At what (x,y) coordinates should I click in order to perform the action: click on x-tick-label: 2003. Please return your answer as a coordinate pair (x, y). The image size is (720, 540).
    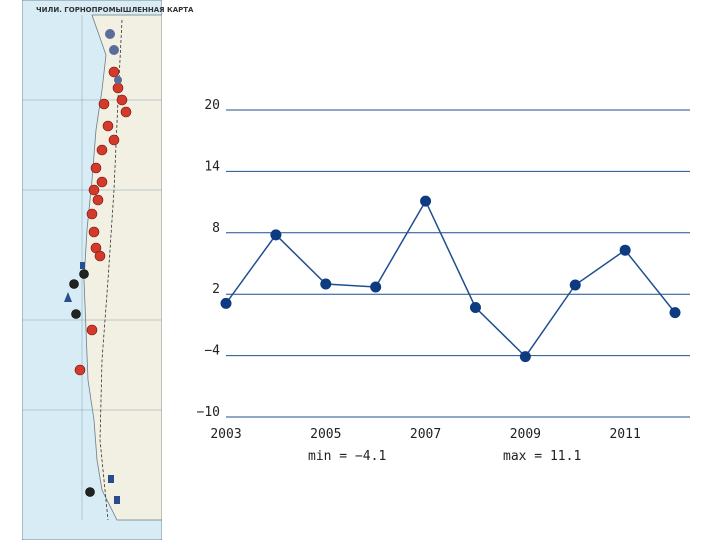
    Looking at the image, I should click on (225, 434).